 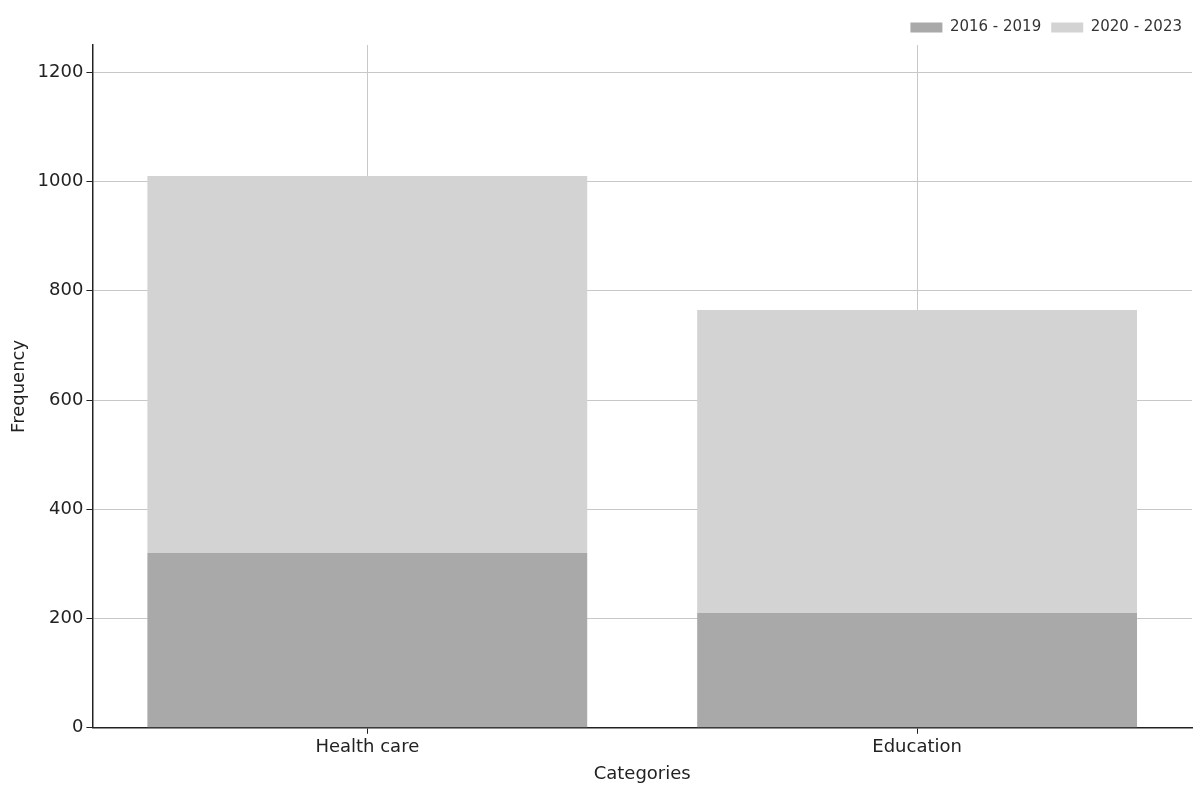 I want to click on y-tick-label: 200, so click(x=66, y=617).